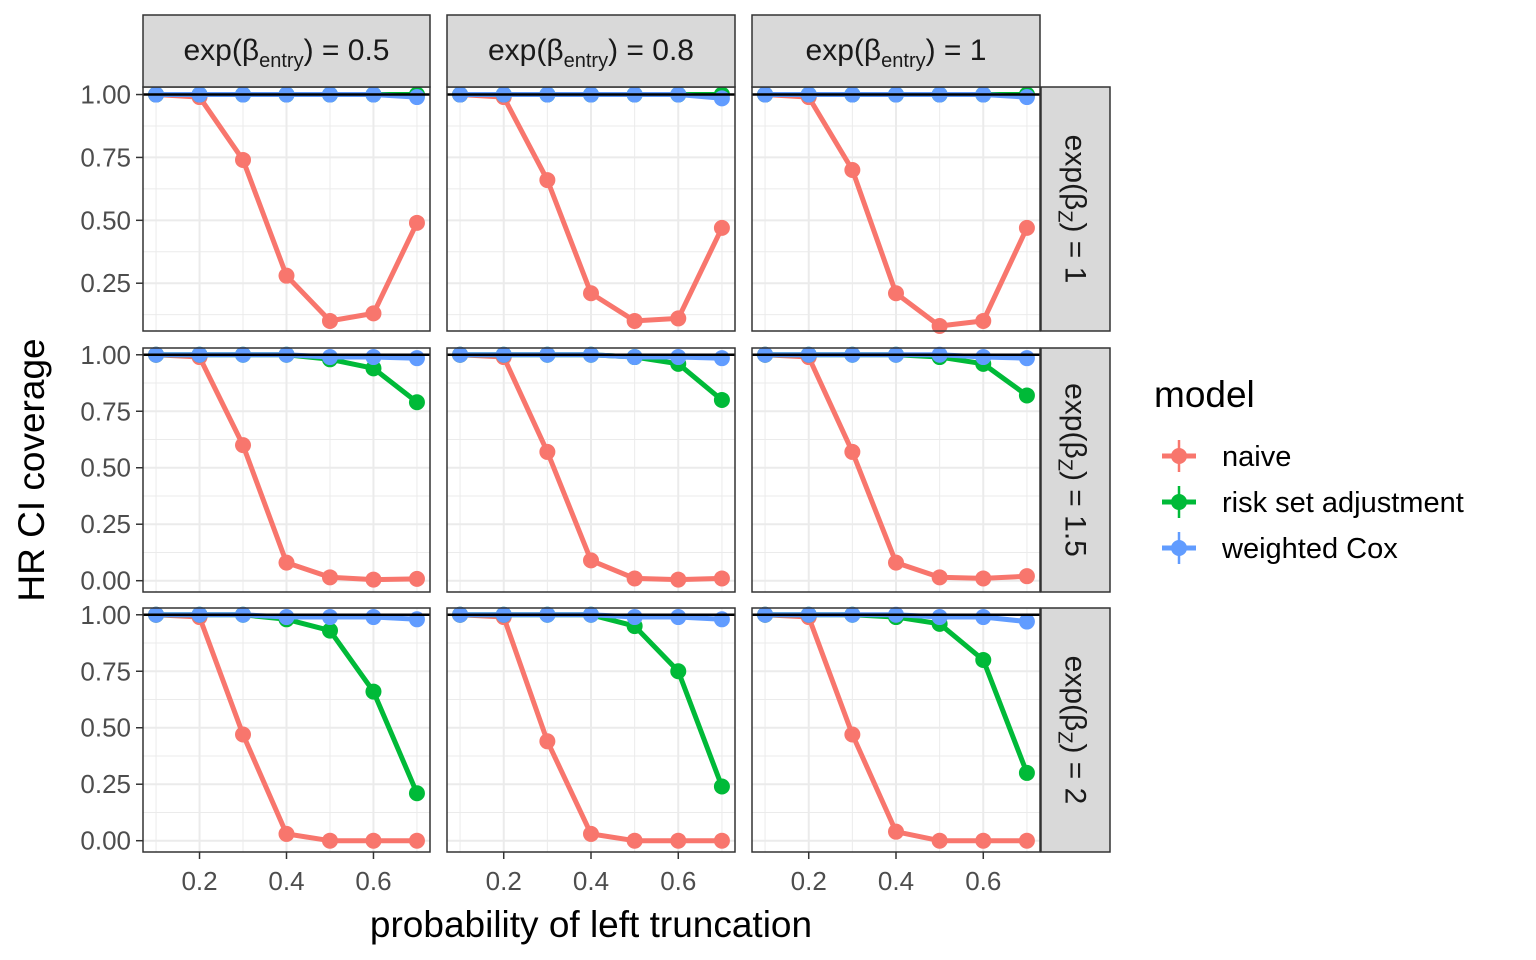  What do you see at coordinates (1073, 470) in the screenshot?
I see `row-strip-label: exp(βZ) = 1.5` at bounding box center [1073, 470].